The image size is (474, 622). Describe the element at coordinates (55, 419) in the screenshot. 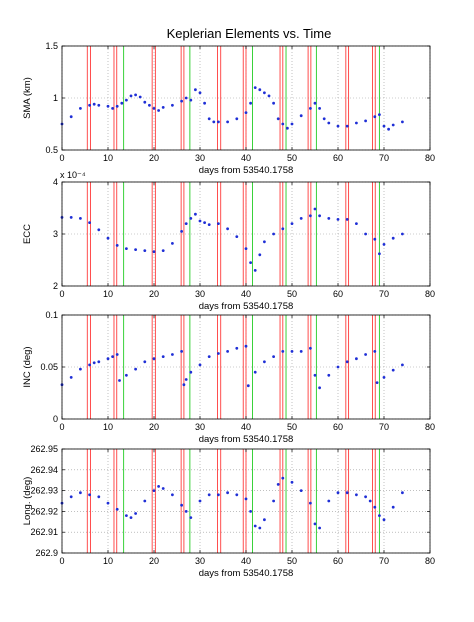

I see `y-tick-label: 0` at that location.